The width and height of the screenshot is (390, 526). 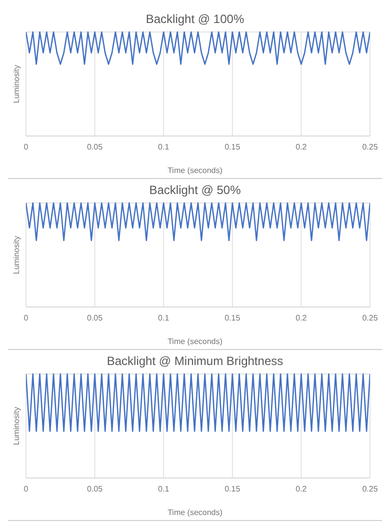 What do you see at coordinates (195, 189) in the screenshot?
I see `chart-title: Backlight @ 50%` at bounding box center [195, 189].